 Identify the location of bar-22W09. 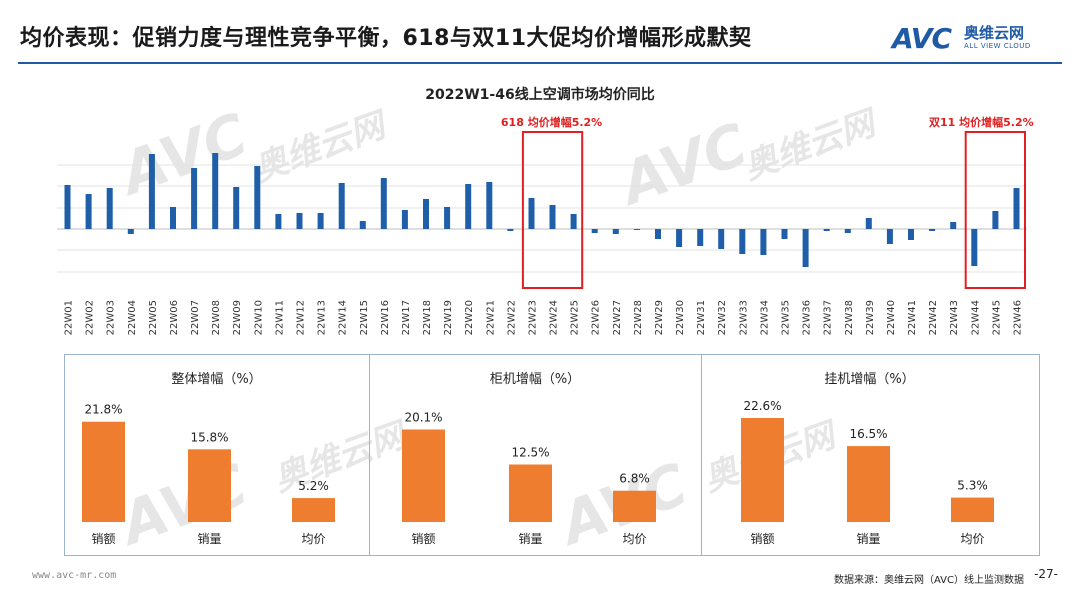
(236, 208).